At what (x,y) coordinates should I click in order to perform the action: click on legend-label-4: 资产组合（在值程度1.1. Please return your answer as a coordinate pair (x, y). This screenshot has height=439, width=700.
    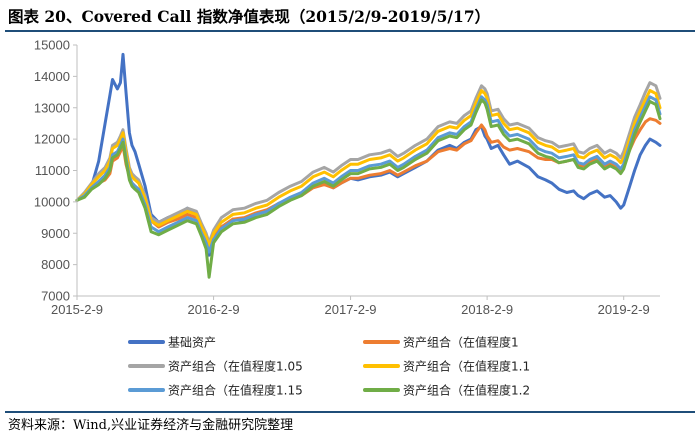
    Looking at the image, I should click on (466, 366).